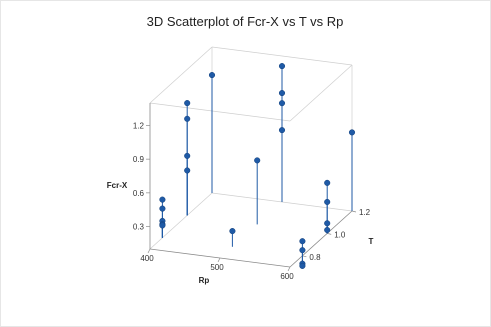 The height and width of the screenshot is (327, 491). I want to click on y-axis-line, so click(321, 239).